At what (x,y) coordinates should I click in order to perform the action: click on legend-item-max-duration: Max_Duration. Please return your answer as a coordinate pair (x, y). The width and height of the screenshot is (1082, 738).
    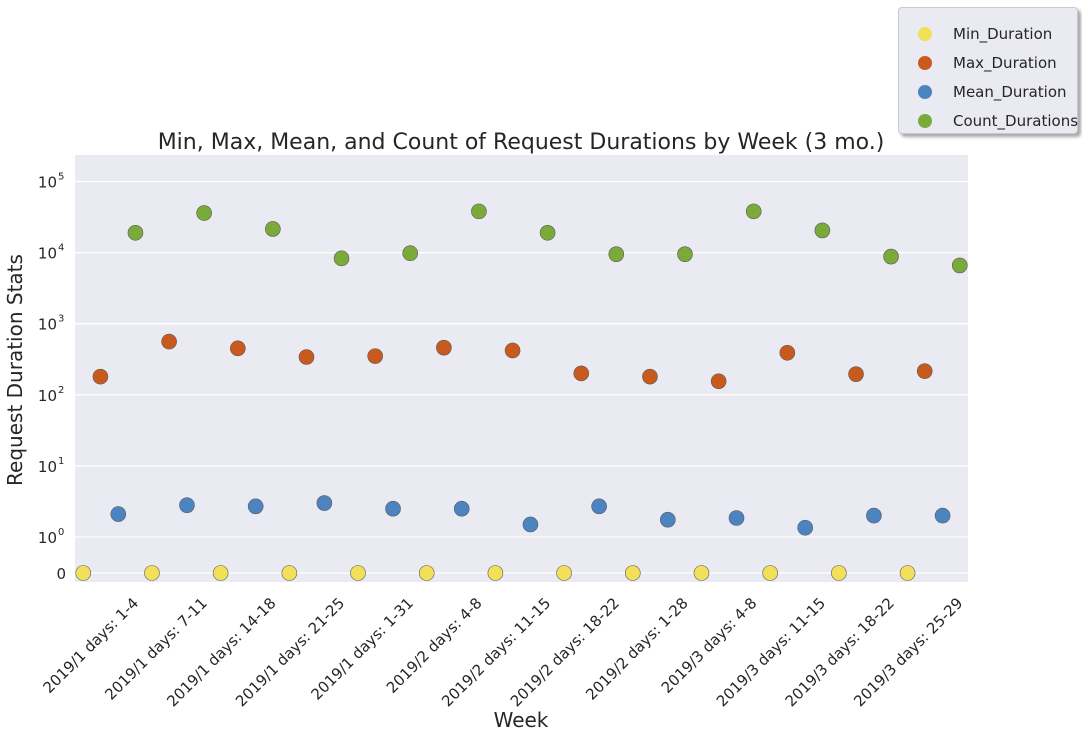
    Looking at the image, I should click on (988, 64).